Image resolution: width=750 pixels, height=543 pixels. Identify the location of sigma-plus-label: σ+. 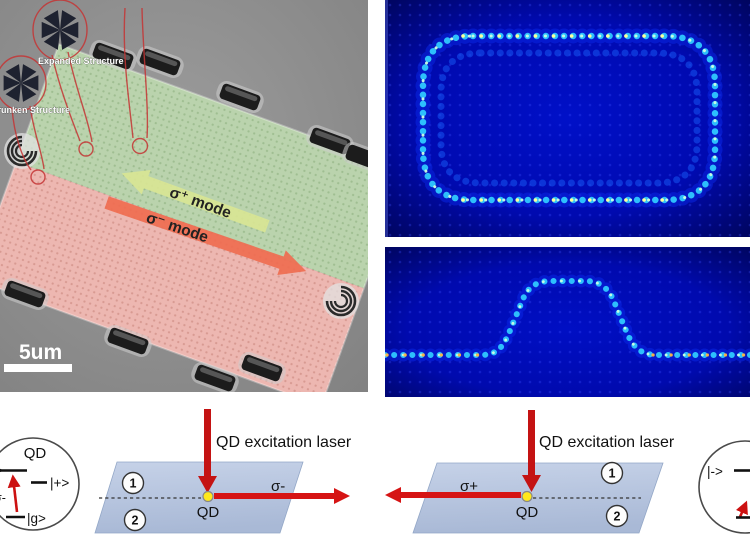
(469, 486).